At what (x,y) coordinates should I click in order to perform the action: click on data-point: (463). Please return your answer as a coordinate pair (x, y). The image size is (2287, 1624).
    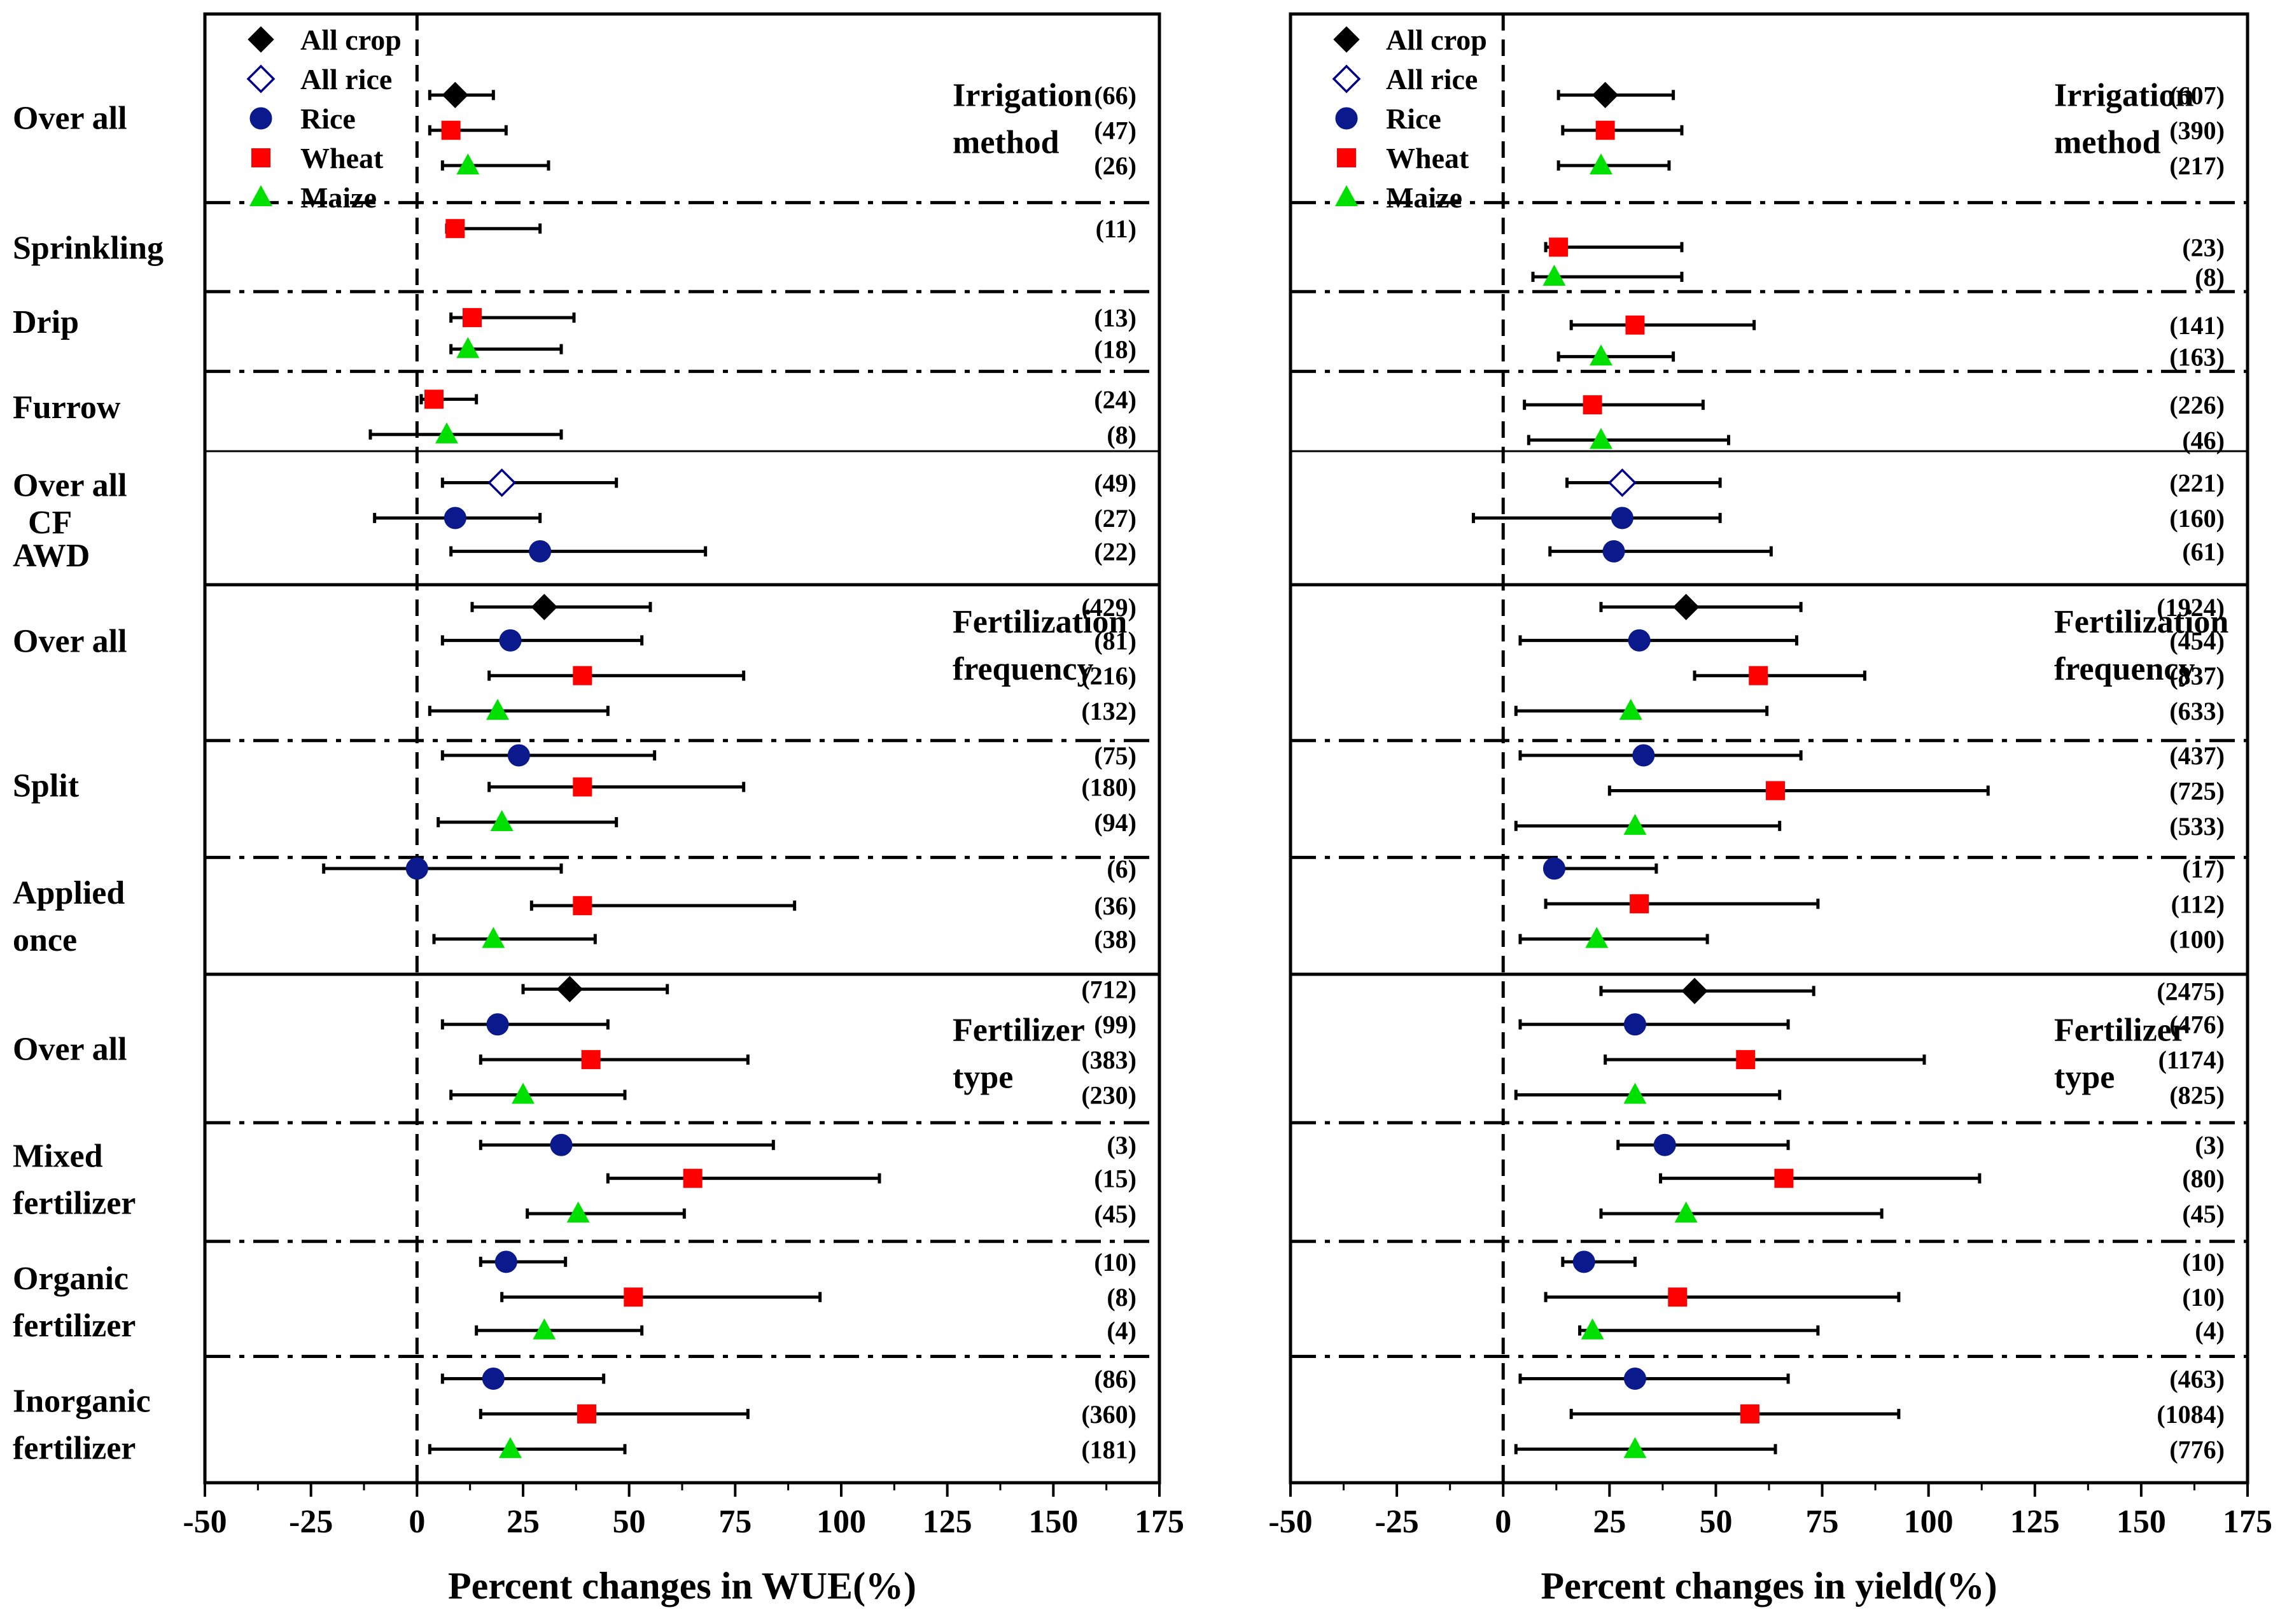
    Looking at the image, I should click on (1872, 1379).